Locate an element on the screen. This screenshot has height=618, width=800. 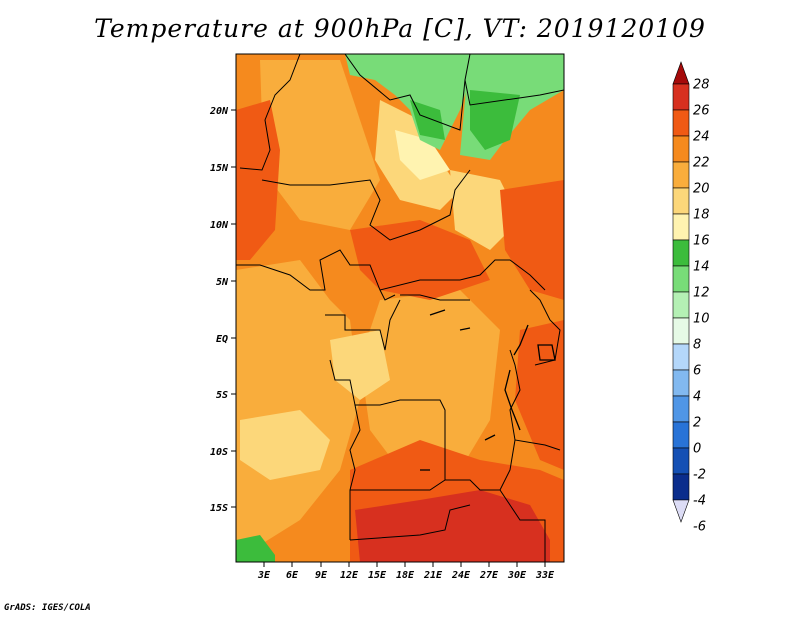
lakes is located at coordinates (488, 390).